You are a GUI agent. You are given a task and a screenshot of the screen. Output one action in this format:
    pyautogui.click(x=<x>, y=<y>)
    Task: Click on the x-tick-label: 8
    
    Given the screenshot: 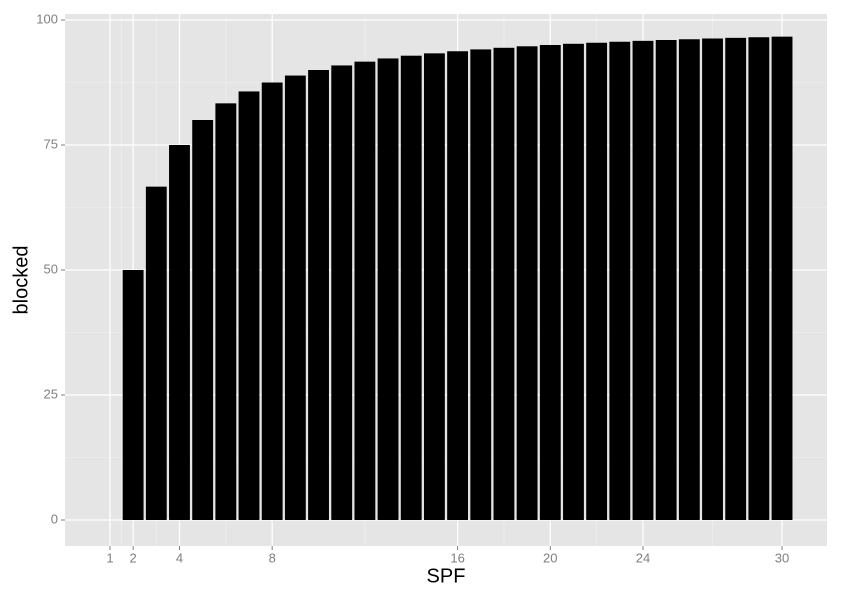 What is the action you would take?
    pyautogui.click(x=272, y=557)
    